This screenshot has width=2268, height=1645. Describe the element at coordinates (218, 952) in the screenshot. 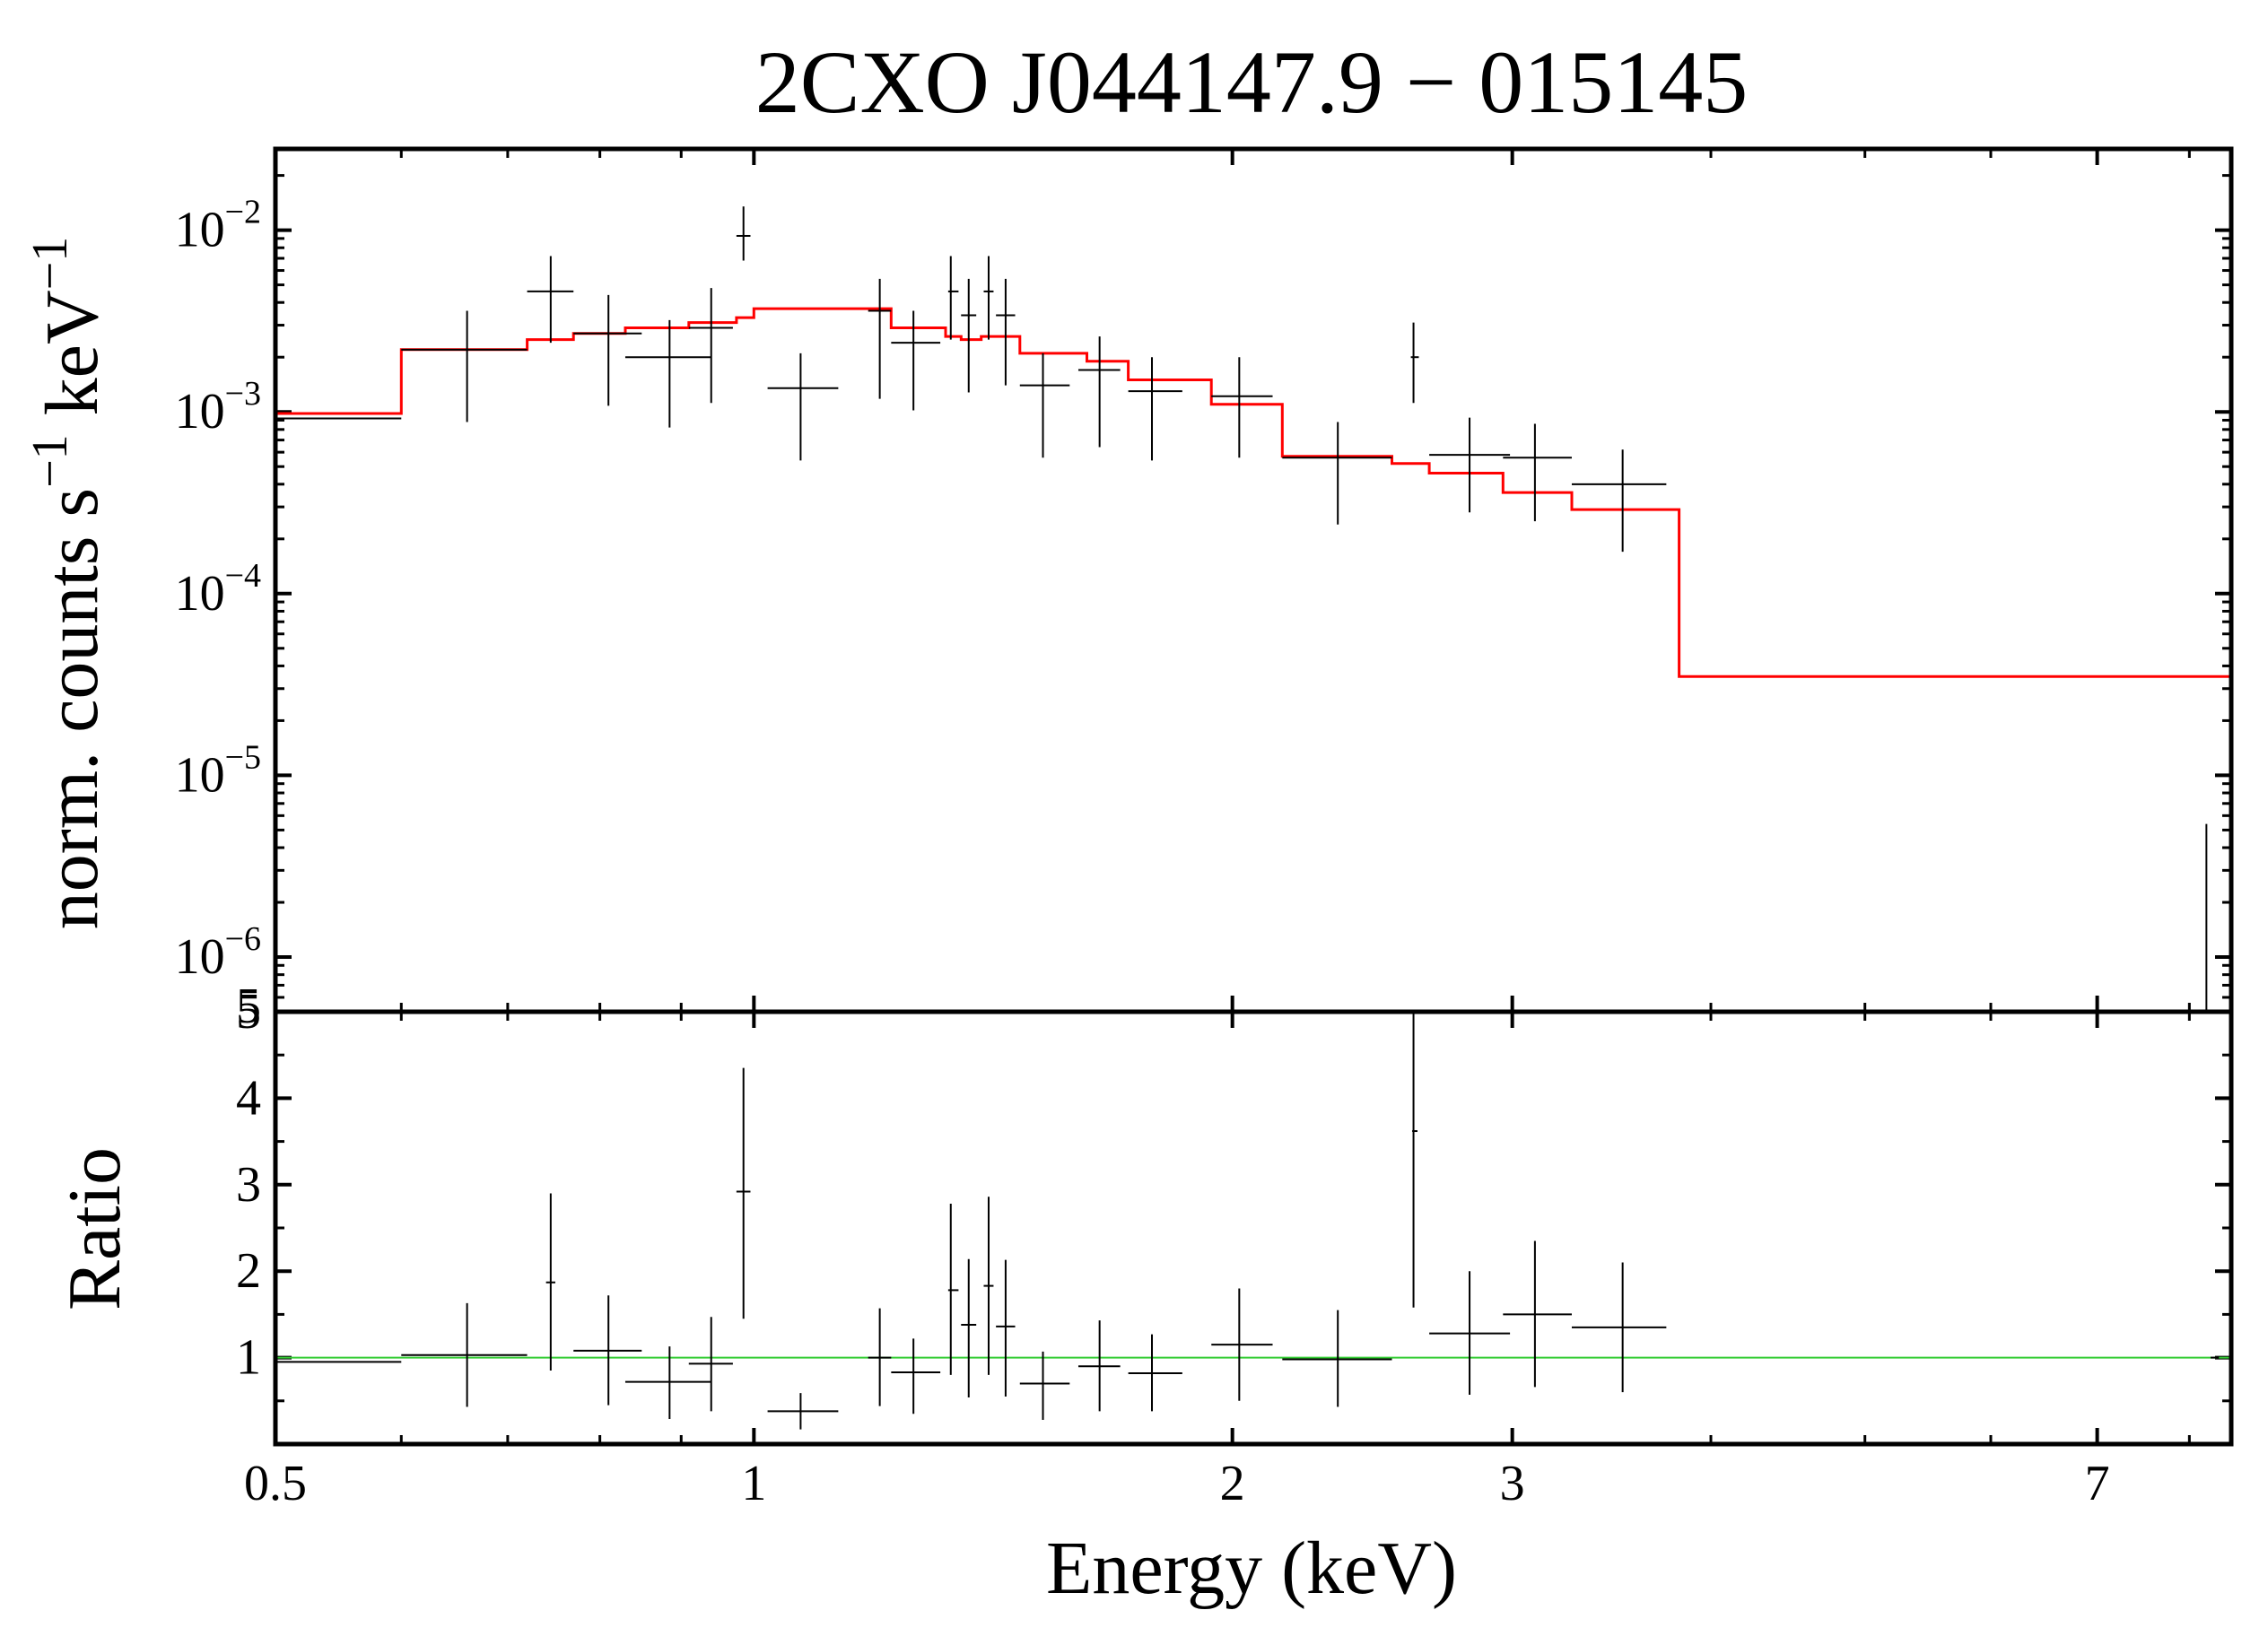

I see `y-tick-label: 10⁻⁶` at that location.